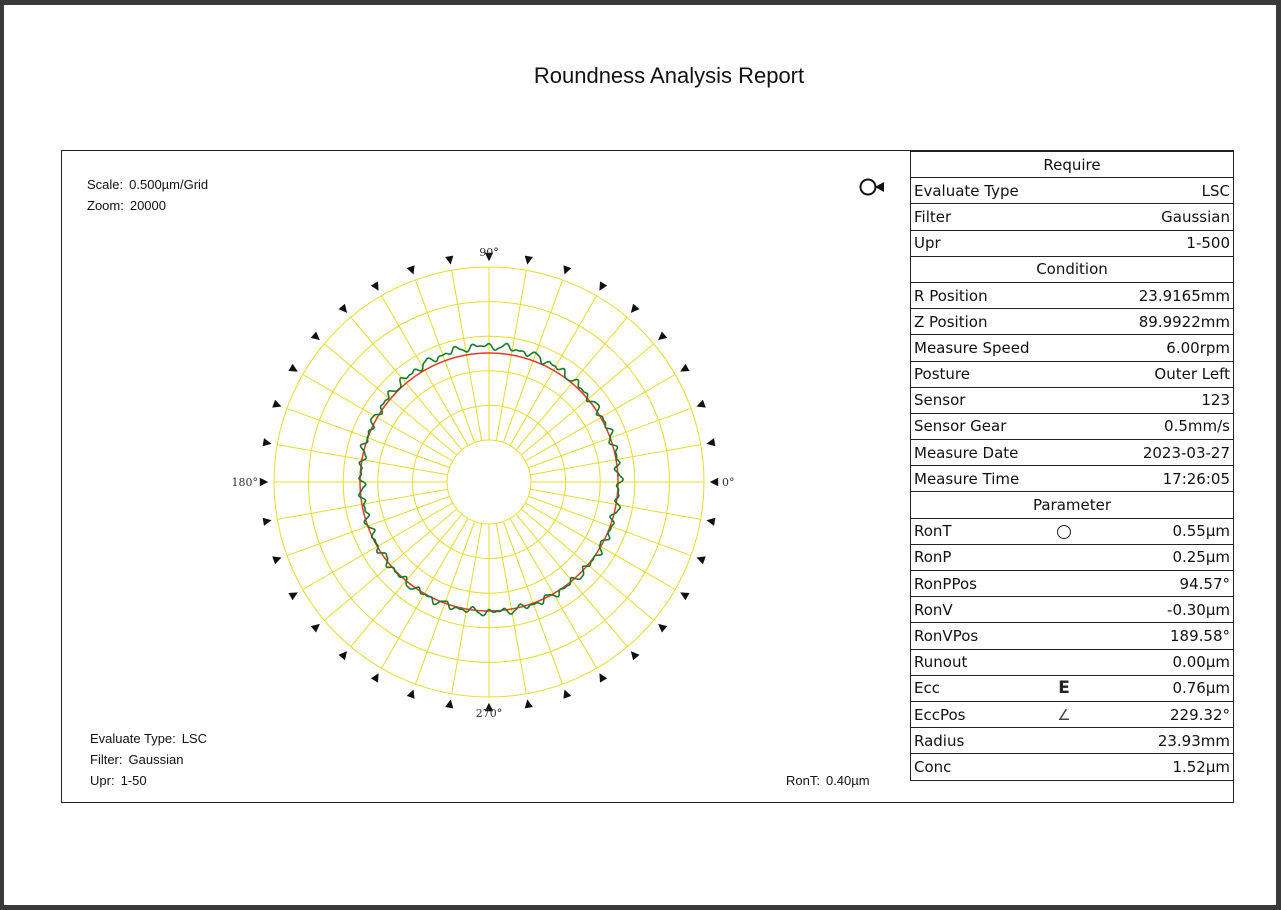 The width and height of the screenshot is (1281, 910). I want to click on circle-icon, so click(1064, 531).